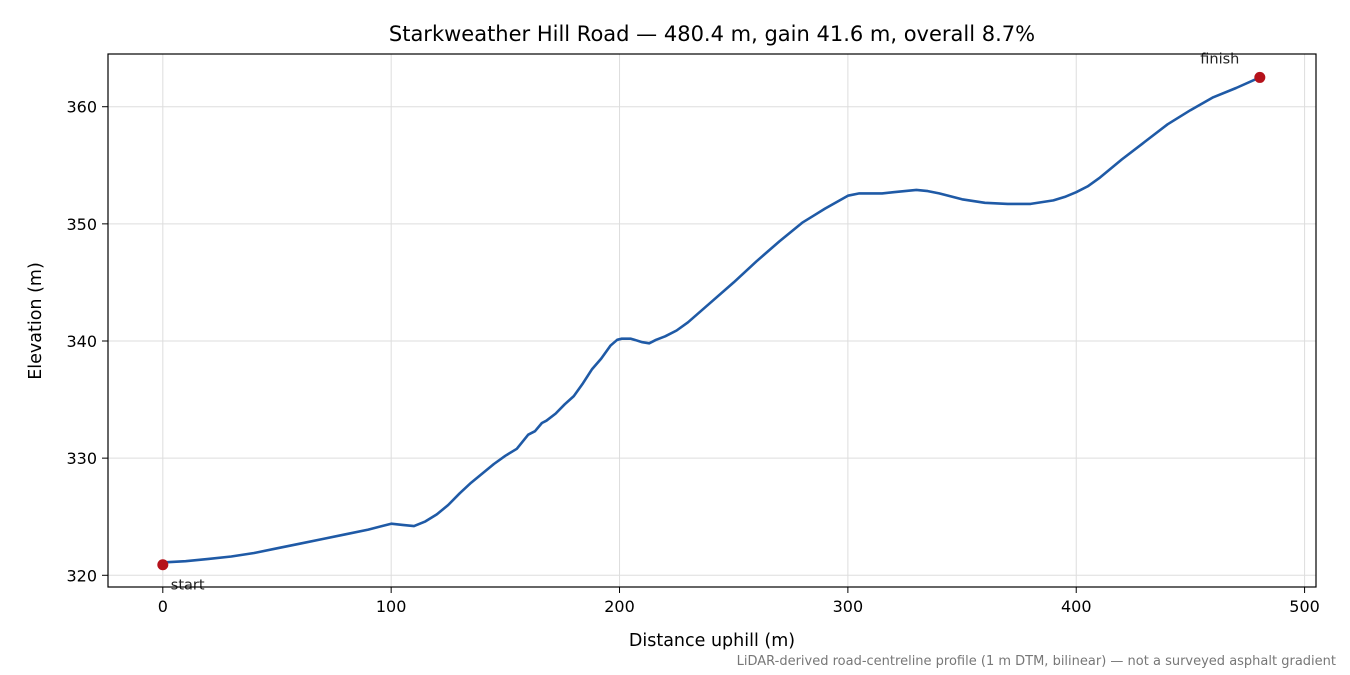  Describe the element at coordinates (712, 641) in the screenshot. I see `x-axis-label: Distance uphill (m)` at that location.